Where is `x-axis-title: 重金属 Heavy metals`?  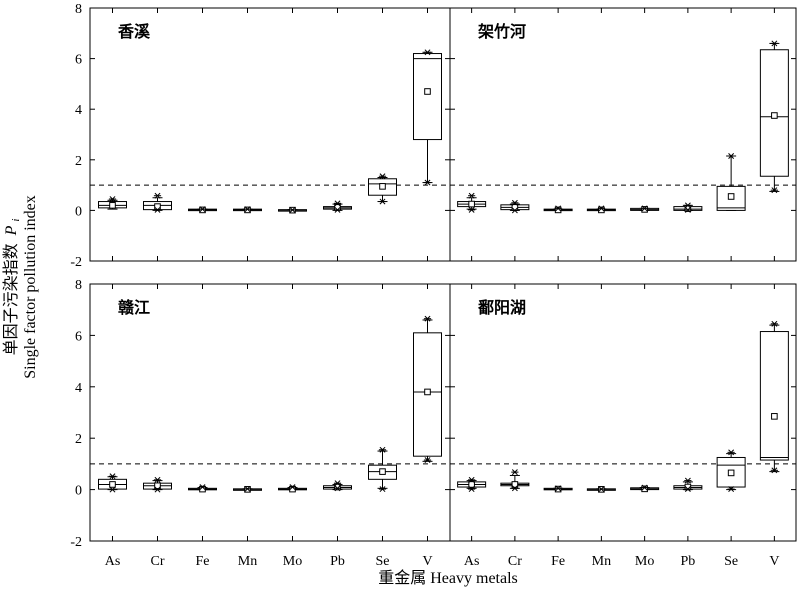
x-axis-title: 重金属 Heavy metals is located at coordinates (448, 578).